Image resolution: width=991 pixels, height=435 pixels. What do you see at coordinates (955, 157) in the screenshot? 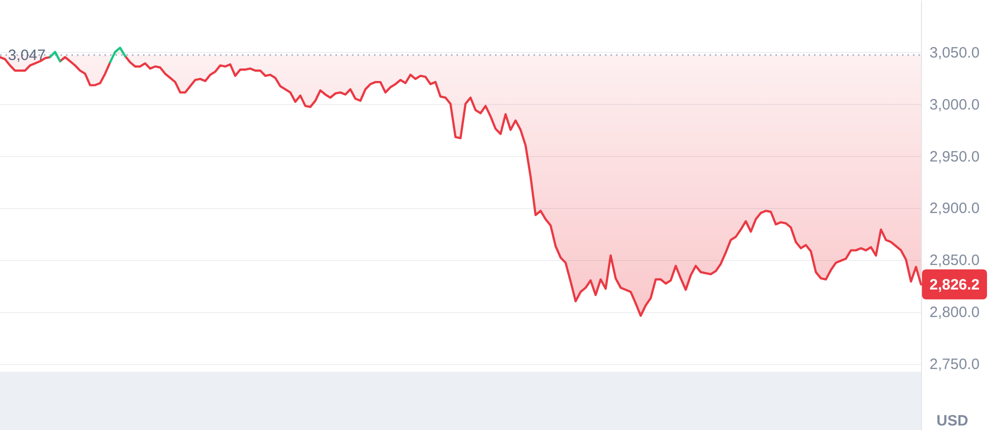
I see `y-tick-label: 2,950.0` at bounding box center [955, 157].